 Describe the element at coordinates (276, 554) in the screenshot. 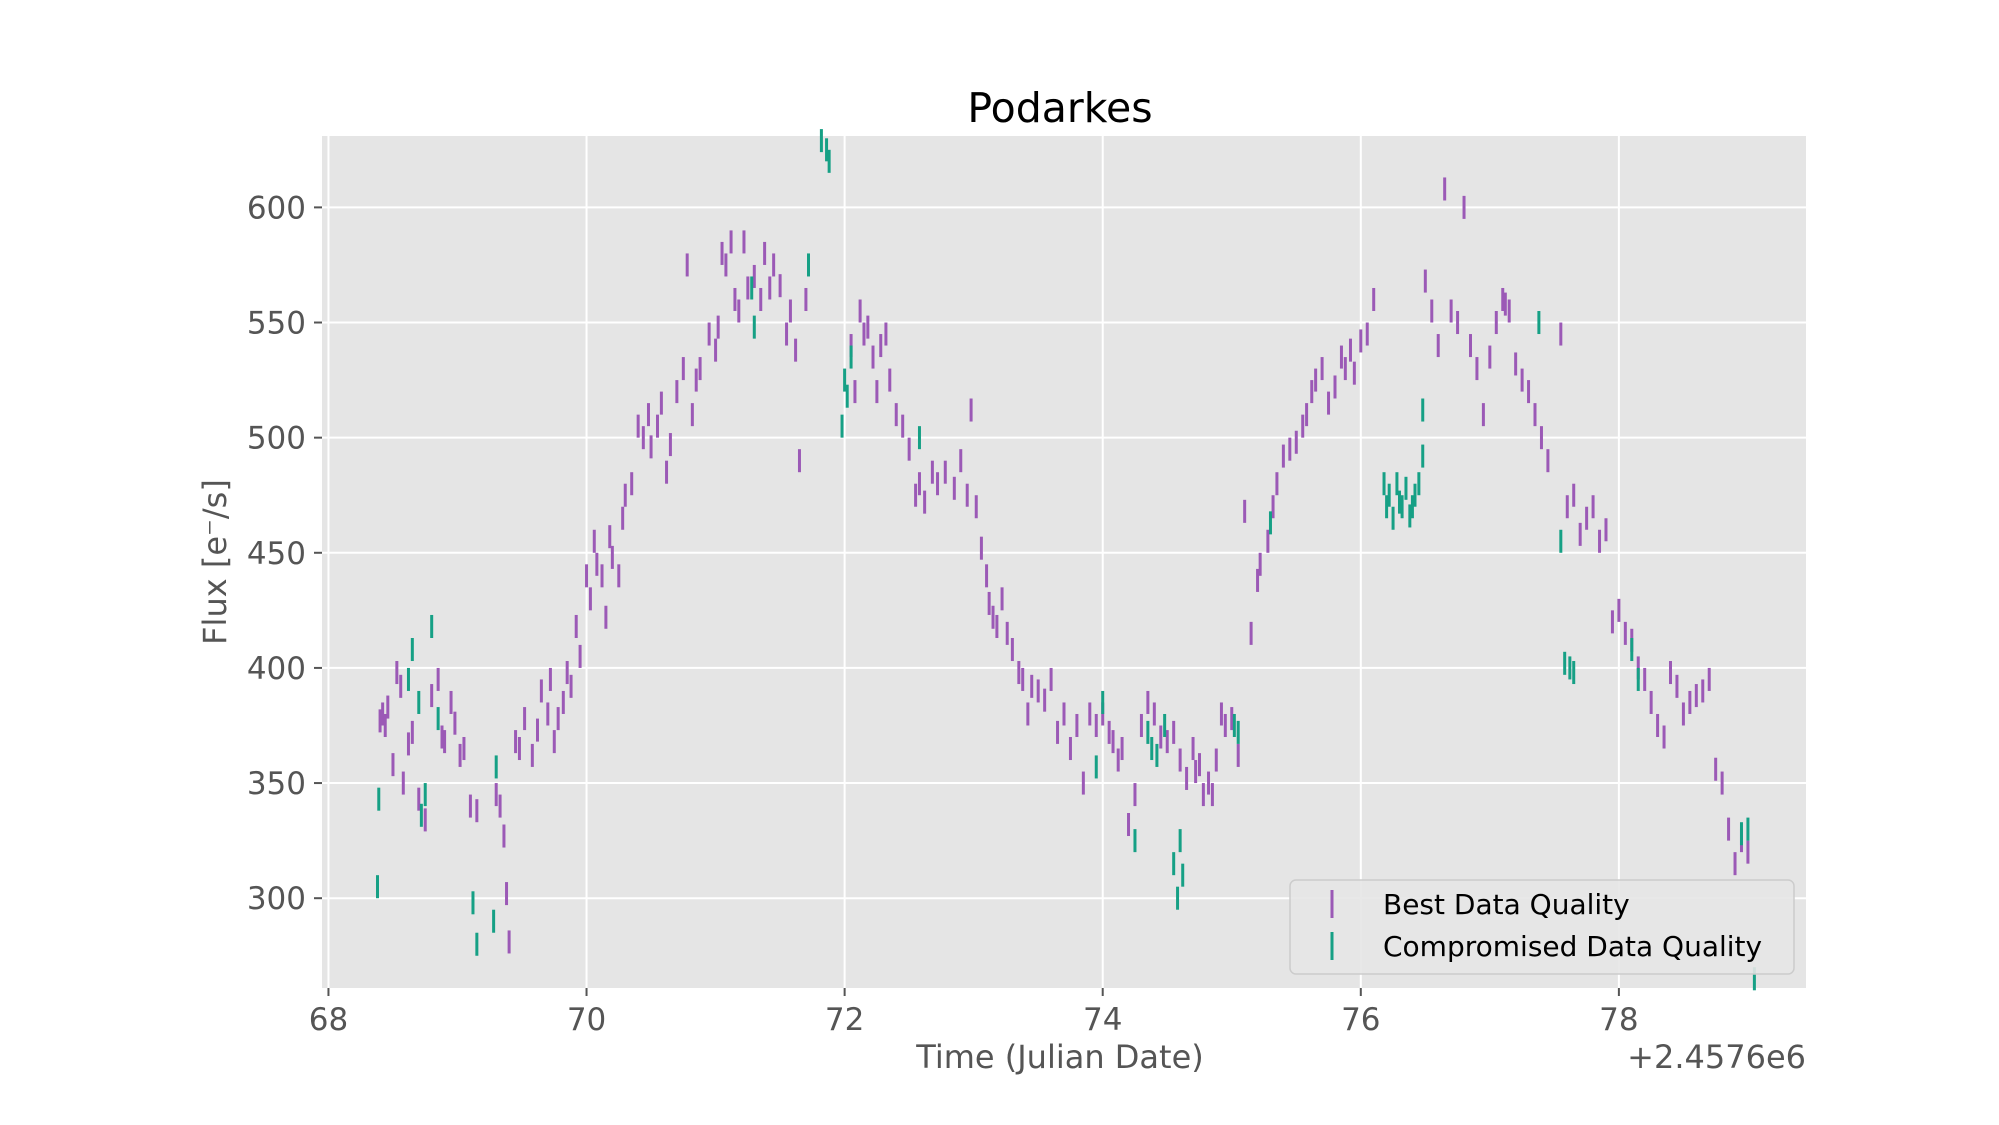

I see `y-tick-label: 450` at that location.